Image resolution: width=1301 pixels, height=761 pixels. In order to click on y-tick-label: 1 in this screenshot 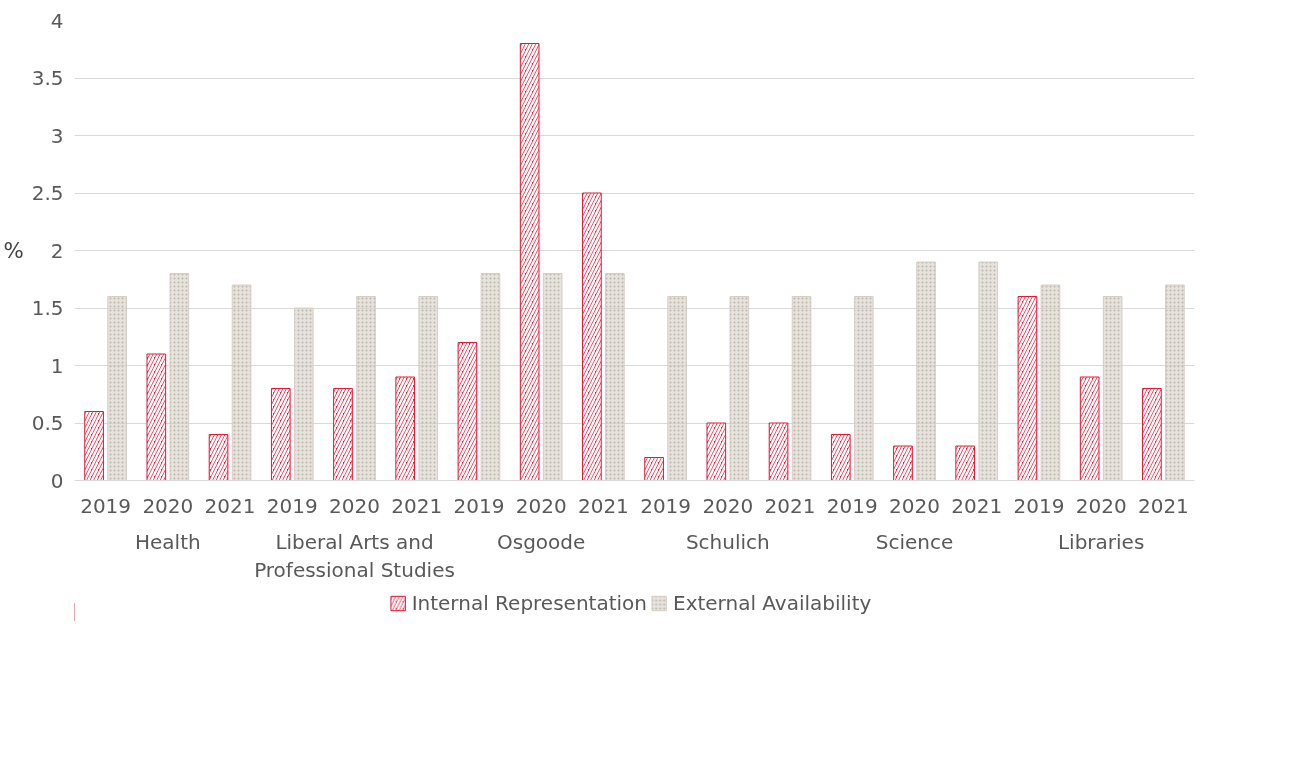, I will do `click(57, 365)`.